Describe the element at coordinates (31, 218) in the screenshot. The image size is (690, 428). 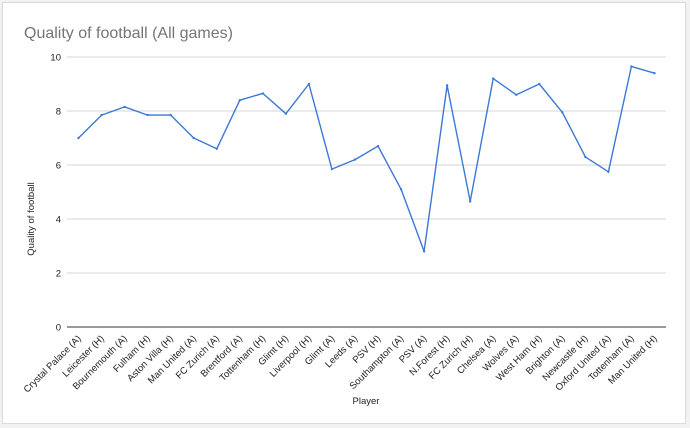
I see `y-axis-title: Quality of football` at that location.